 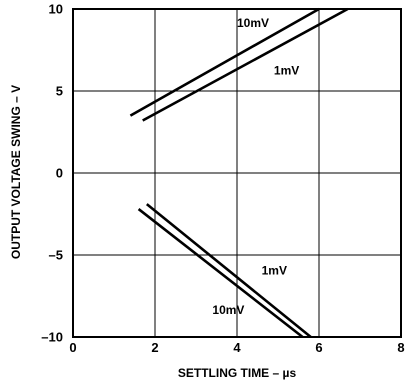 I want to click on x-tick-label-4: 4, so click(x=237, y=347).